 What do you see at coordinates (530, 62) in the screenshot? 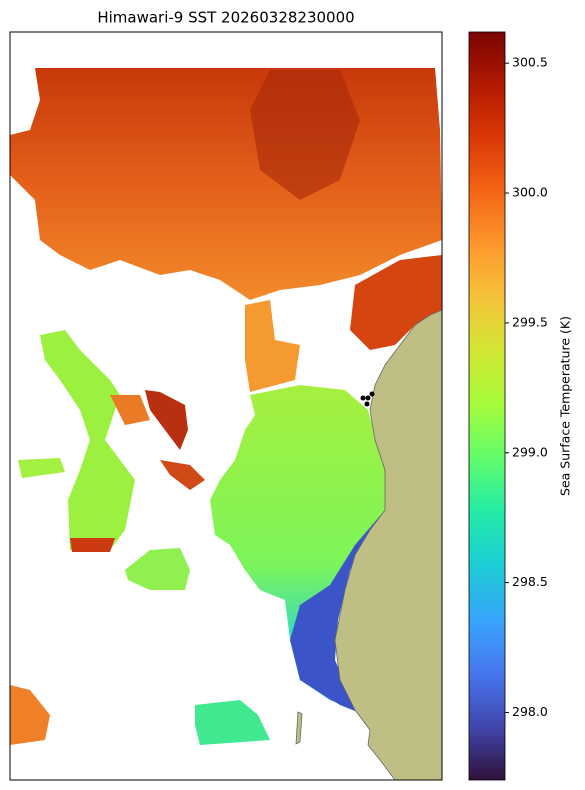
I see `colorbar-tick-label: 300.5` at bounding box center [530, 62].